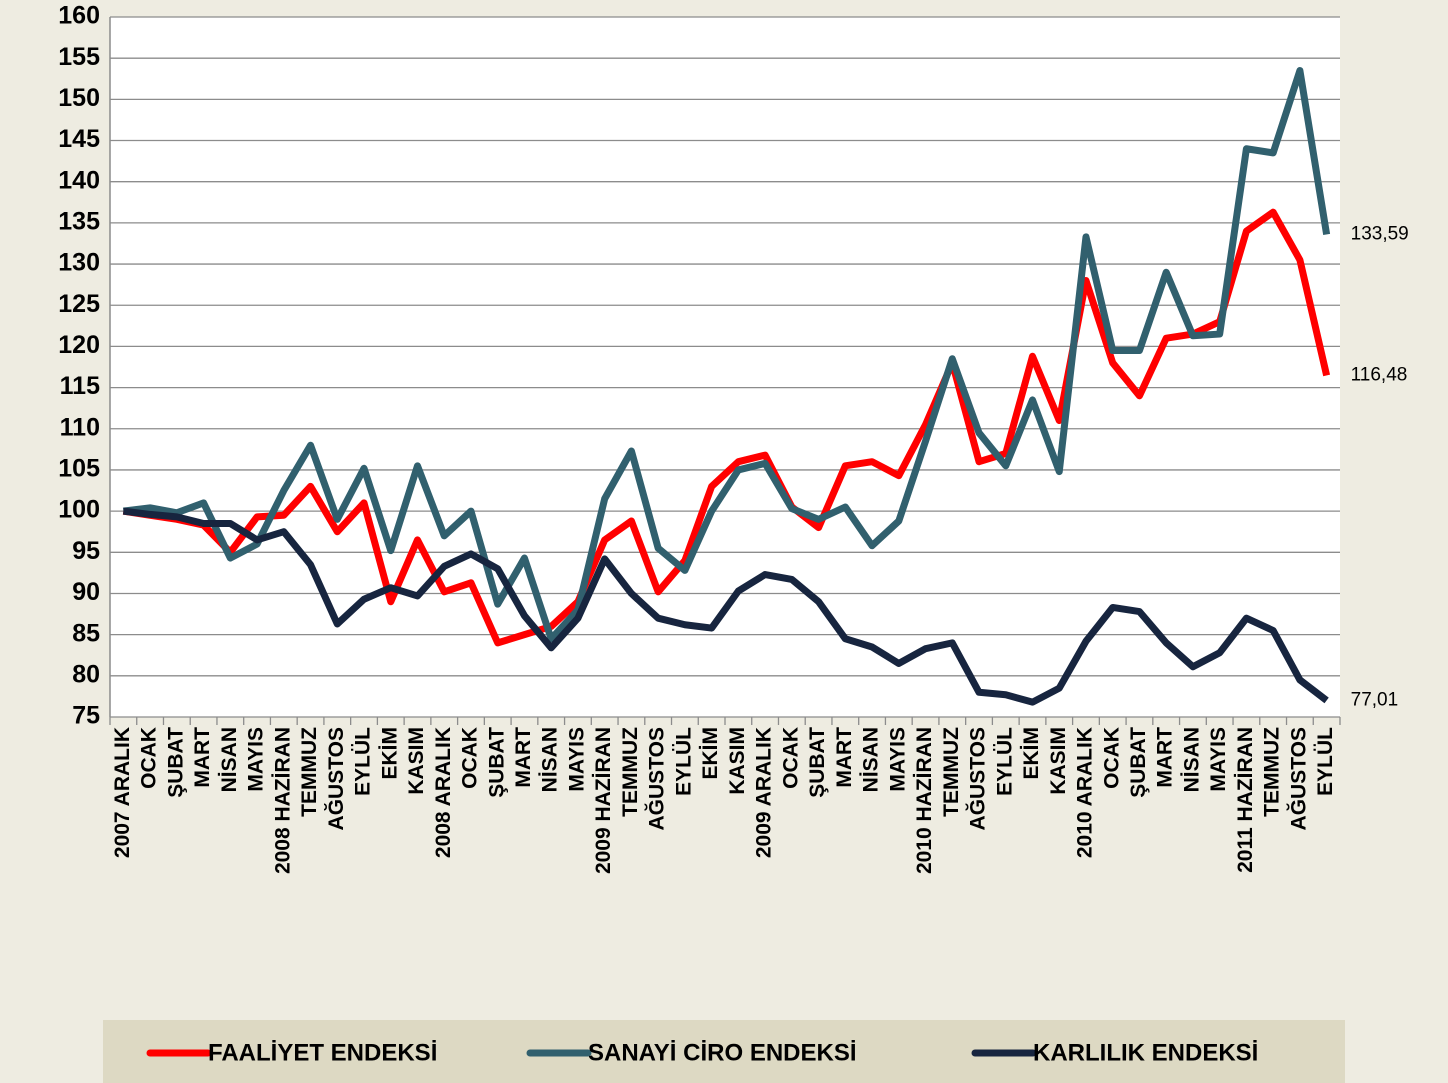 Image resolution: width=1448 pixels, height=1083 pixels. What do you see at coordinates (1245, 800) in the screenshot?
I see `x-tick-label: 2011 HAZİRAN` at bounding box center [1245, 800].